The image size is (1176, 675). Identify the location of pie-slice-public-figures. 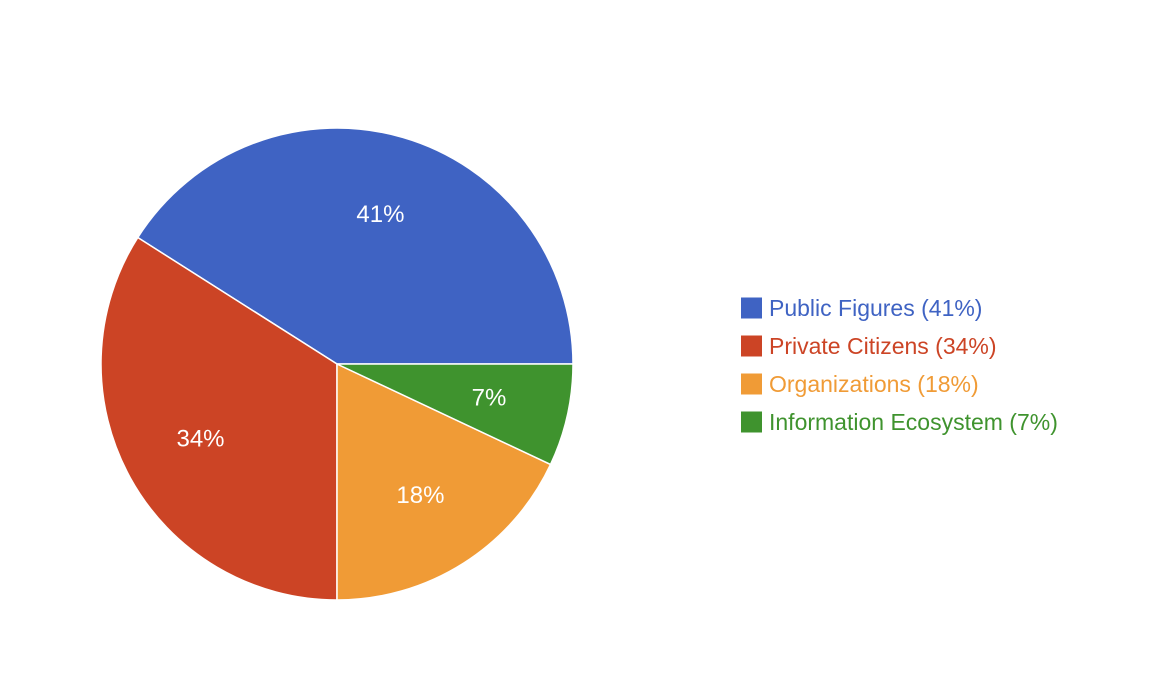
(355, 246).